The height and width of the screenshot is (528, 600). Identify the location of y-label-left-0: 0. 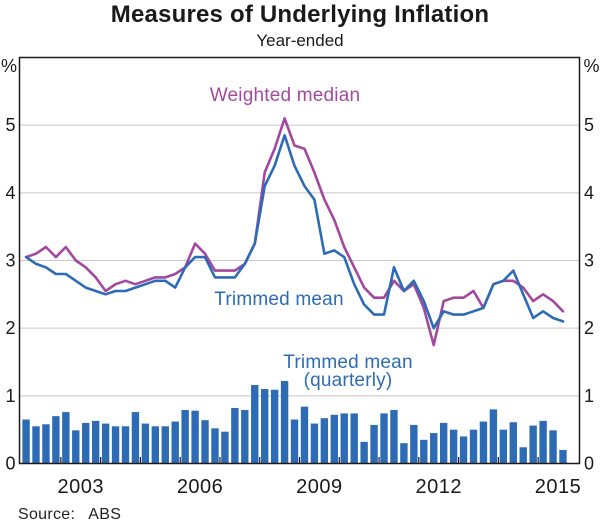
(10, 464).